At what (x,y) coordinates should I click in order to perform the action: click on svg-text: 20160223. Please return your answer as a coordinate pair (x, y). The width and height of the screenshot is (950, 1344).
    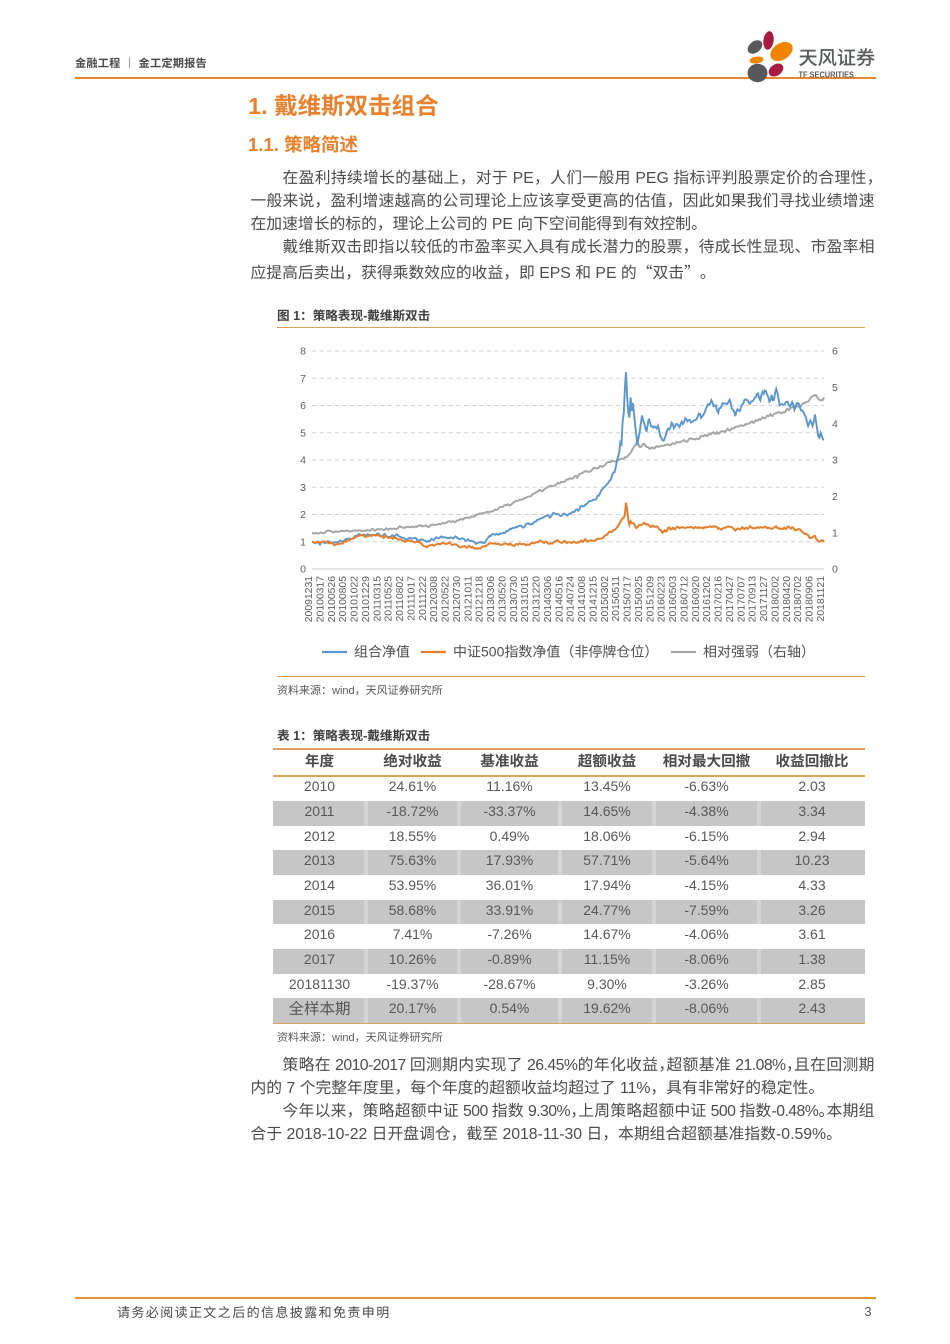
    Looking at the image, I should click on (662, 599).